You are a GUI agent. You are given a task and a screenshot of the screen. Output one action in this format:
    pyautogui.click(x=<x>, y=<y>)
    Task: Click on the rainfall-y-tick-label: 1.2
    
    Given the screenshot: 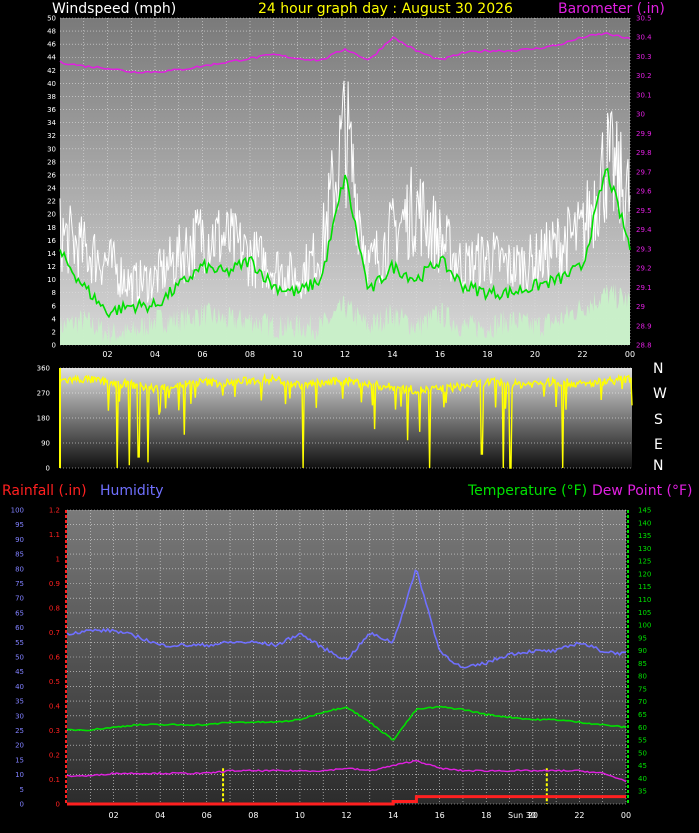 What is the action you would take?
    pyautogui.click(x=54, y=511)
    